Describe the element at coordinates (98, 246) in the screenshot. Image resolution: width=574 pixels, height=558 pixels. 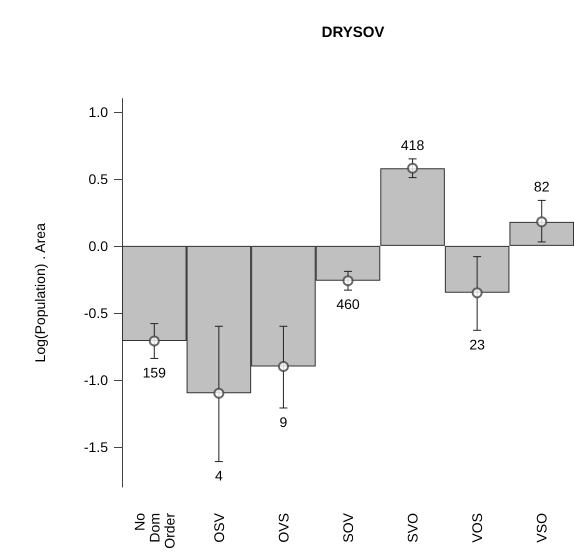
I see `y-tick-label: 0.0` at that location.